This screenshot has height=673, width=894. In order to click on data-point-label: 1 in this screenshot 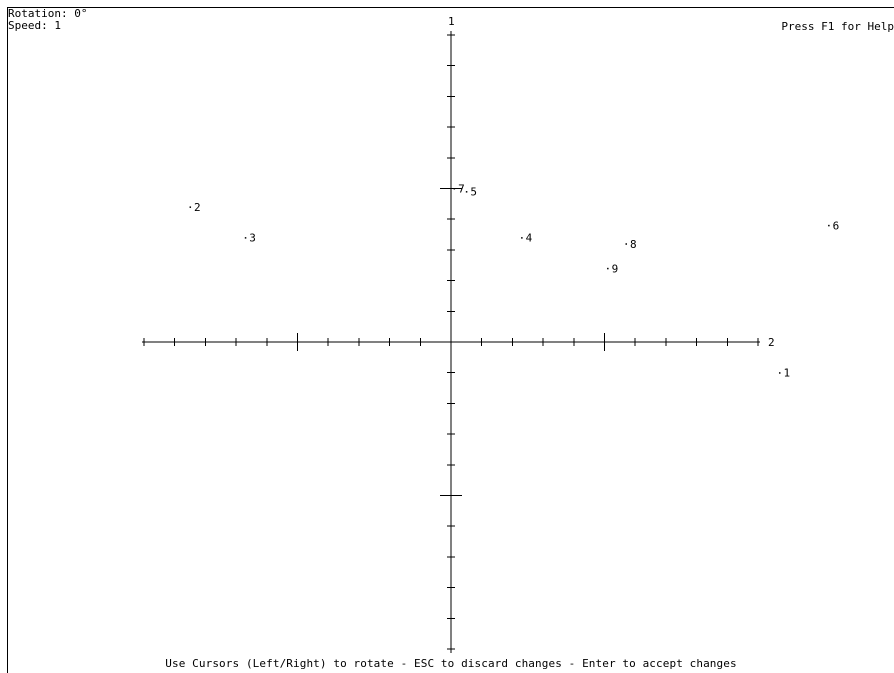, I will do `click(786, 373)`.